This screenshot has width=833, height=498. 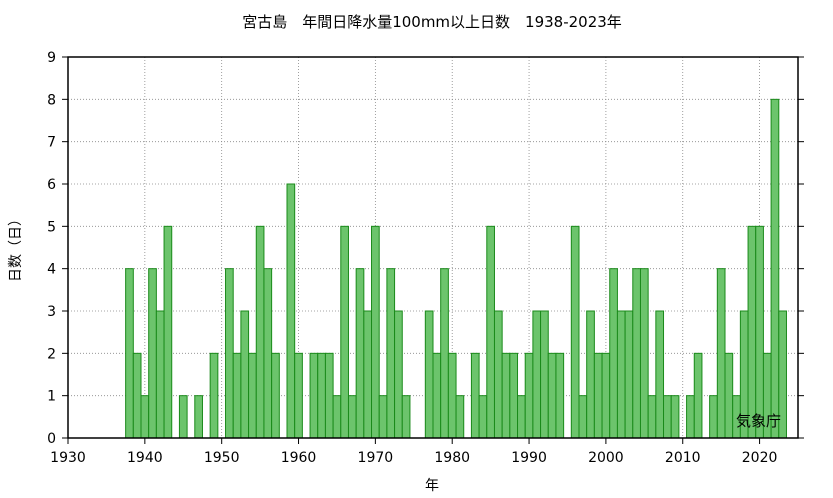 What do you see at coordinates (51, 227) in the screenshot?
I see `y-tick-label: 5` at bounding box center [51, 227].